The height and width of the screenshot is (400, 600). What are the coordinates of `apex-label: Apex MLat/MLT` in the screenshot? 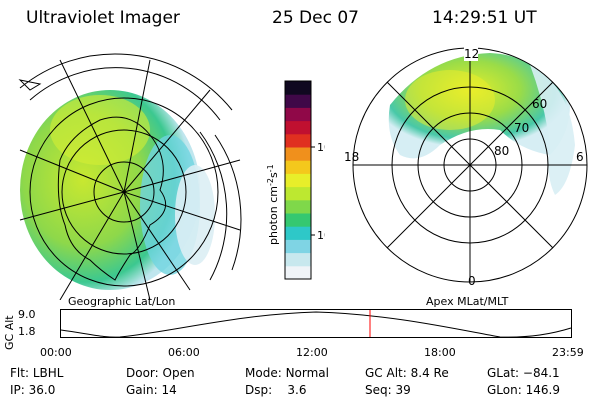 It's located at (467, 301).